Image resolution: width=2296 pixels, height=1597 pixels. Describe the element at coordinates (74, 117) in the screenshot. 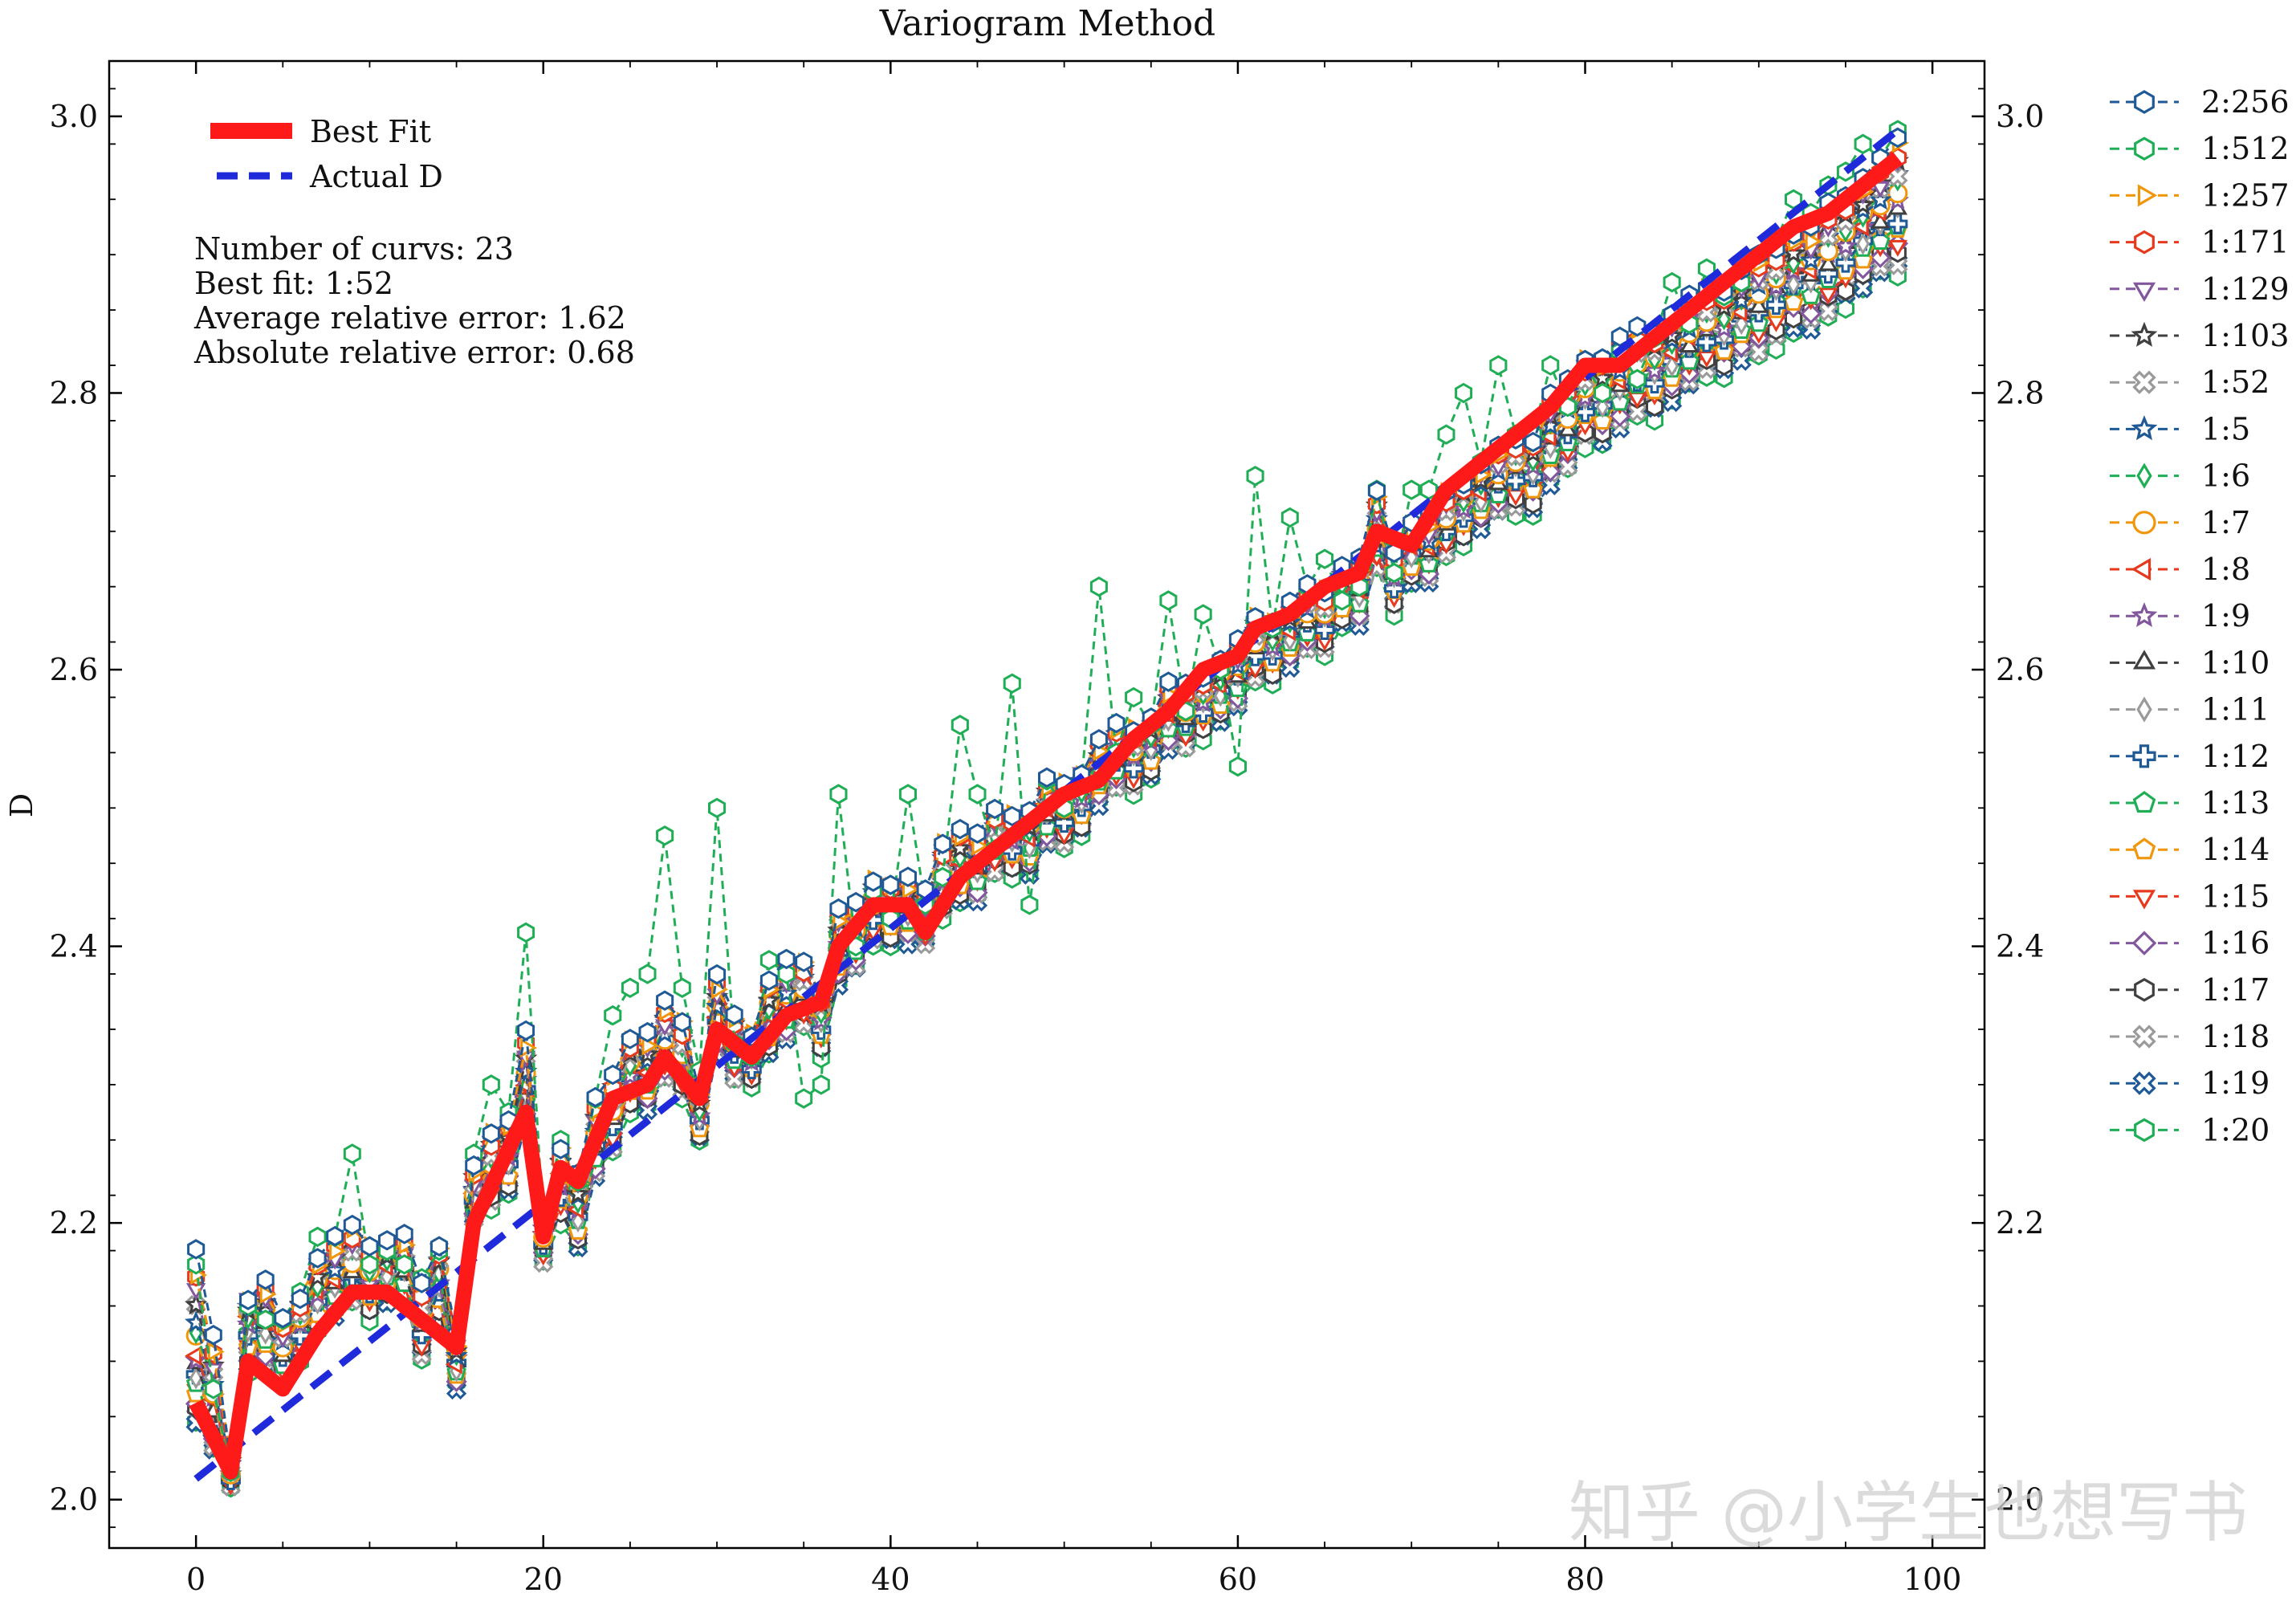

I see `y-tick-label: 3.0` at that location.